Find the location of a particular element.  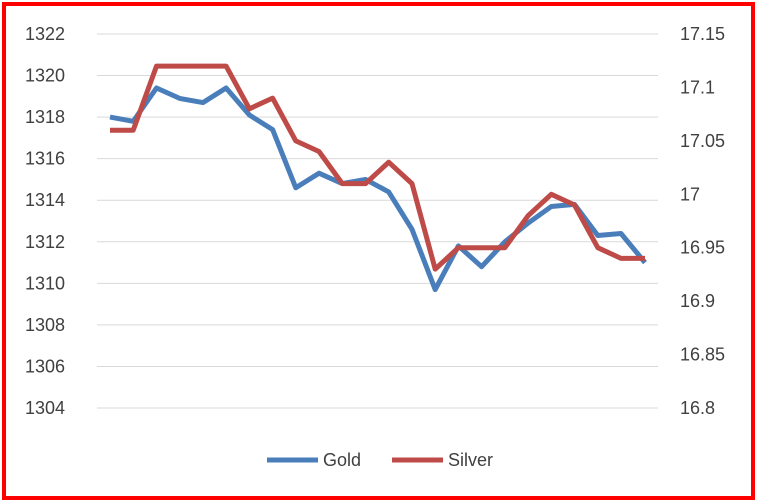

right-axis-tick-label: 17.15 is located at coordinates (702, 34).